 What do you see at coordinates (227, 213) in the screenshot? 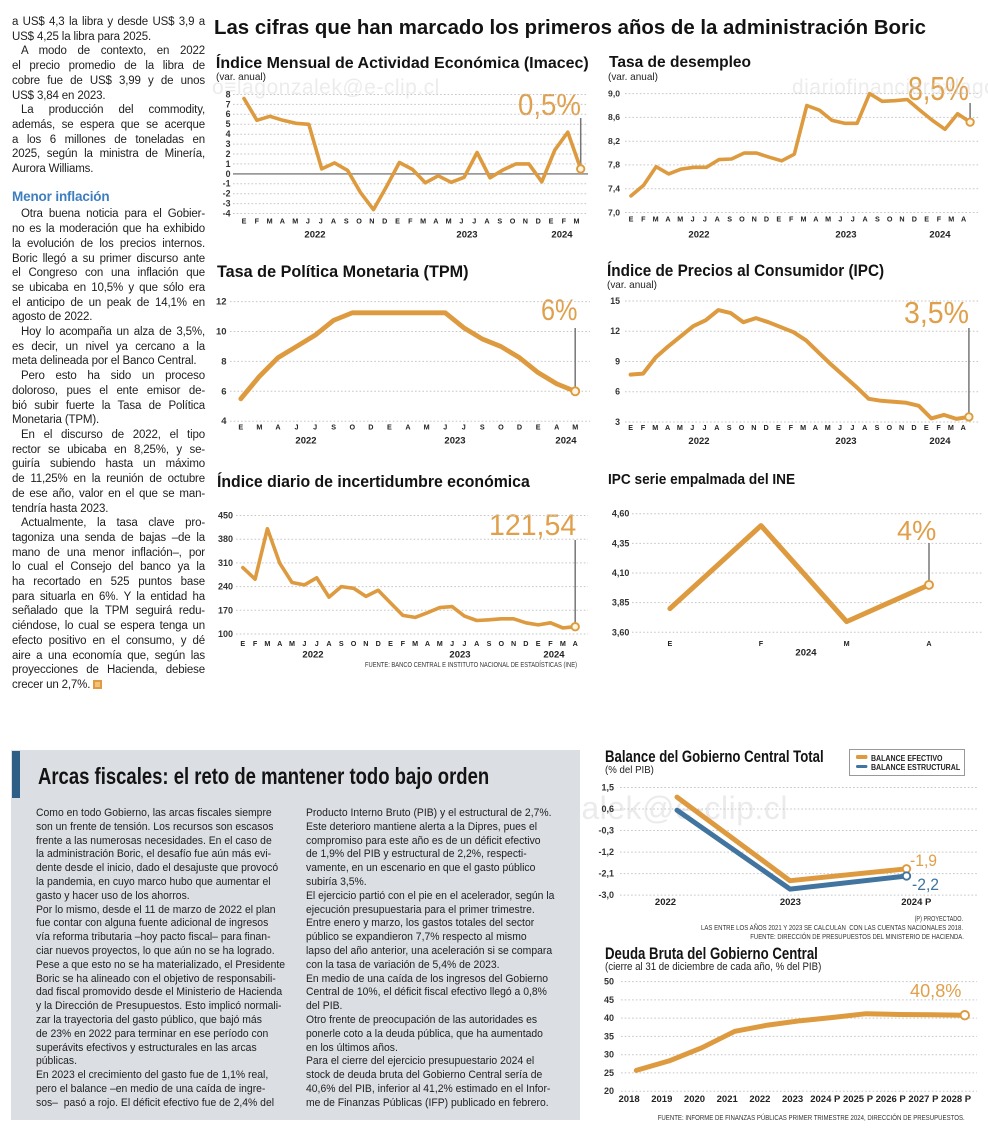
I see `svg-text: -4` at bounding box center [227, 213].